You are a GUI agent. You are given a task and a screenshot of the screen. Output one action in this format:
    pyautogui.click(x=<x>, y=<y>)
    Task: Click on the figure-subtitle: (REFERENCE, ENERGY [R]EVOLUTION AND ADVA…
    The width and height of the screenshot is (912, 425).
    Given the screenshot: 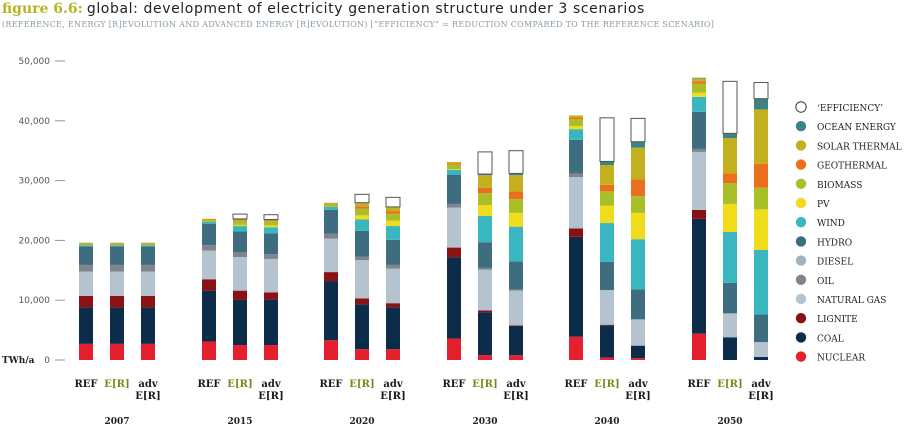 What is the action you would take?
    pyautogui.click(x=358, y=24)
    